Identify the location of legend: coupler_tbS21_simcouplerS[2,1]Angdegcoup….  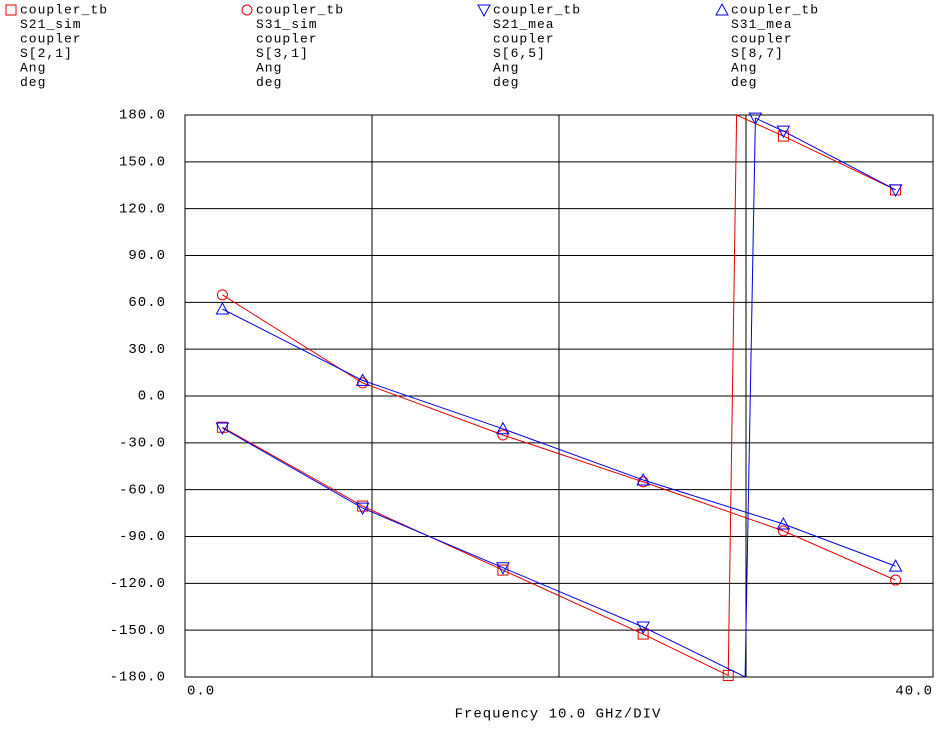
(412, 46).